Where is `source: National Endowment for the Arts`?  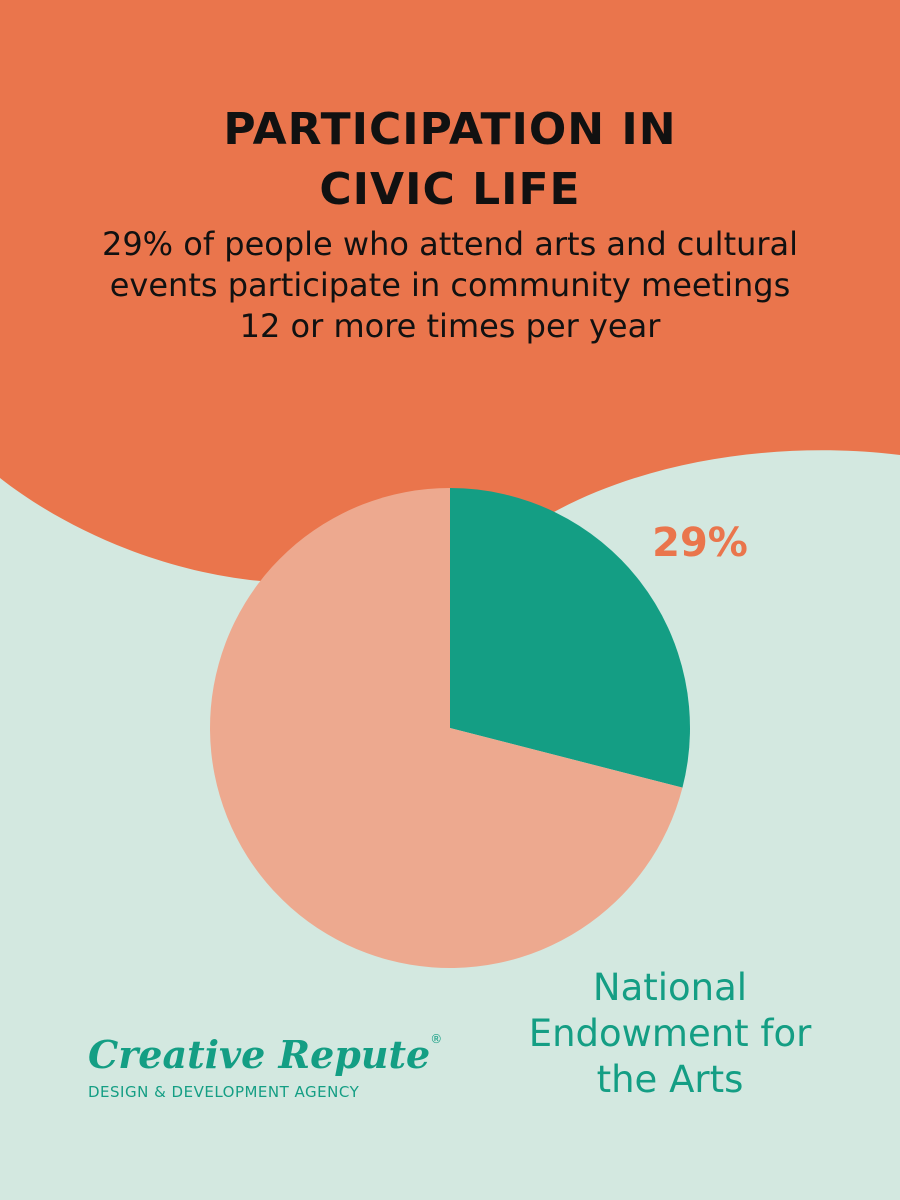 source: National Endowment for the Arts is located at coordinates (670, 1033).